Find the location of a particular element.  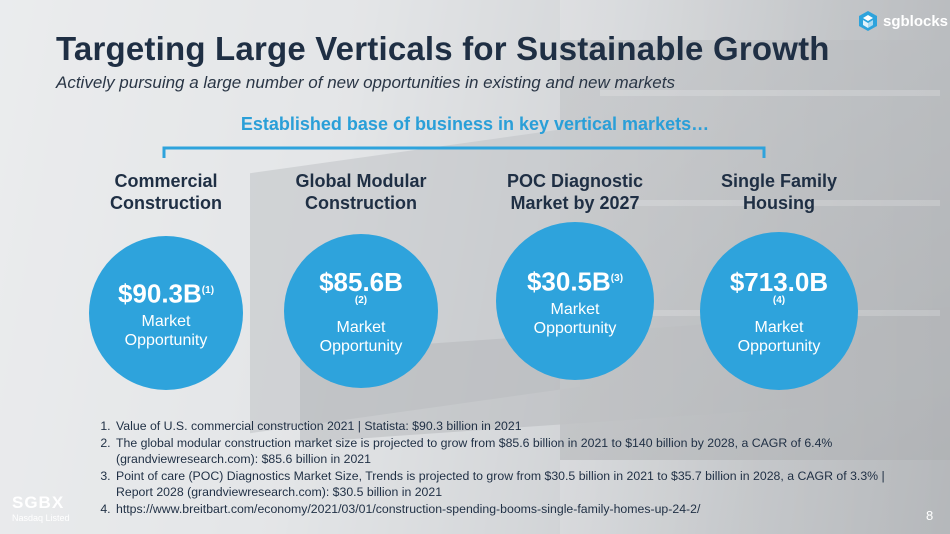

market-circle: $85.6B (2) Market Opportunity is located at coordinates (361, 311).